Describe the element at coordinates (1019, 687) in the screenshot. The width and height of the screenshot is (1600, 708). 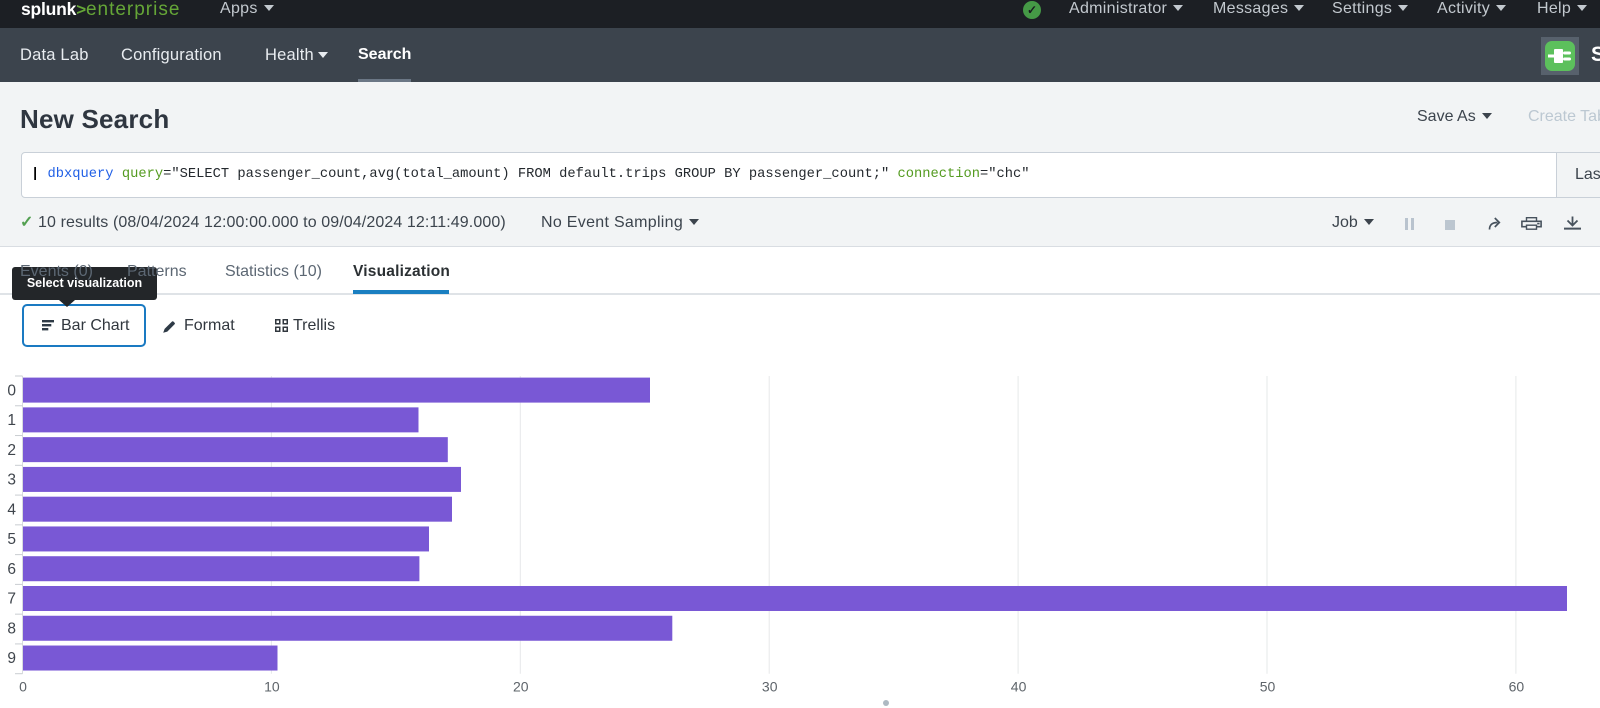
I see `svg-text: 40` at that location.